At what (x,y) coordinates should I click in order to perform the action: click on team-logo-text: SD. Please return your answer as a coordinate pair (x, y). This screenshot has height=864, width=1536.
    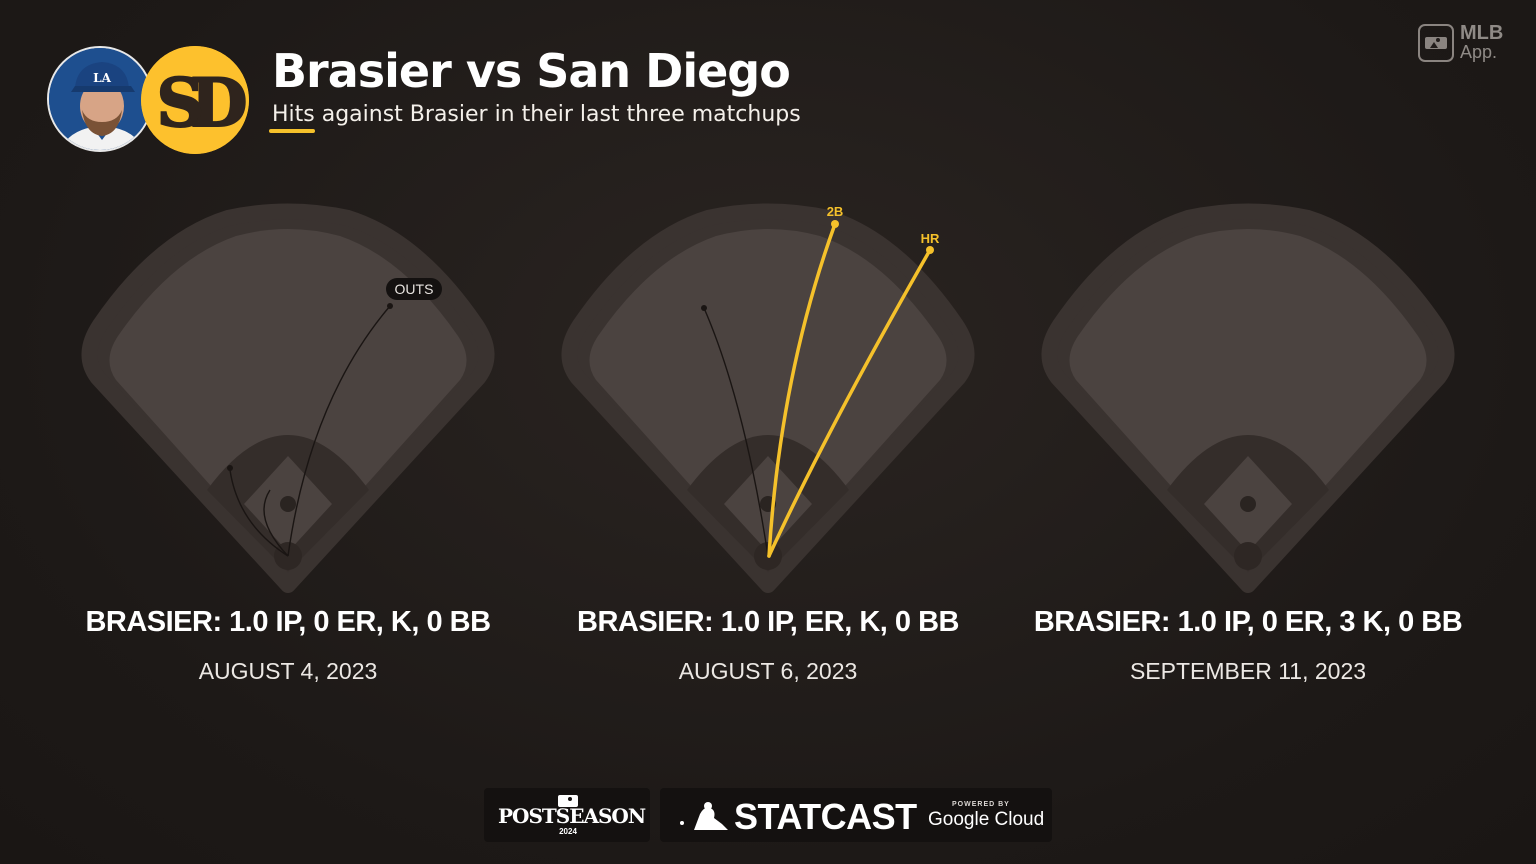
    Looking at the image, I should click on (201, 103).